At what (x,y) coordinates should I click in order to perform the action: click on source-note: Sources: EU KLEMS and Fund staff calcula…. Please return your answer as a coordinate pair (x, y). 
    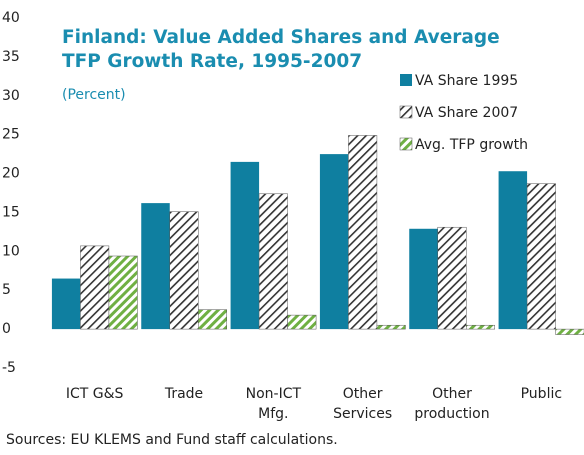
    Looking at the image, I should click on (172, 440).